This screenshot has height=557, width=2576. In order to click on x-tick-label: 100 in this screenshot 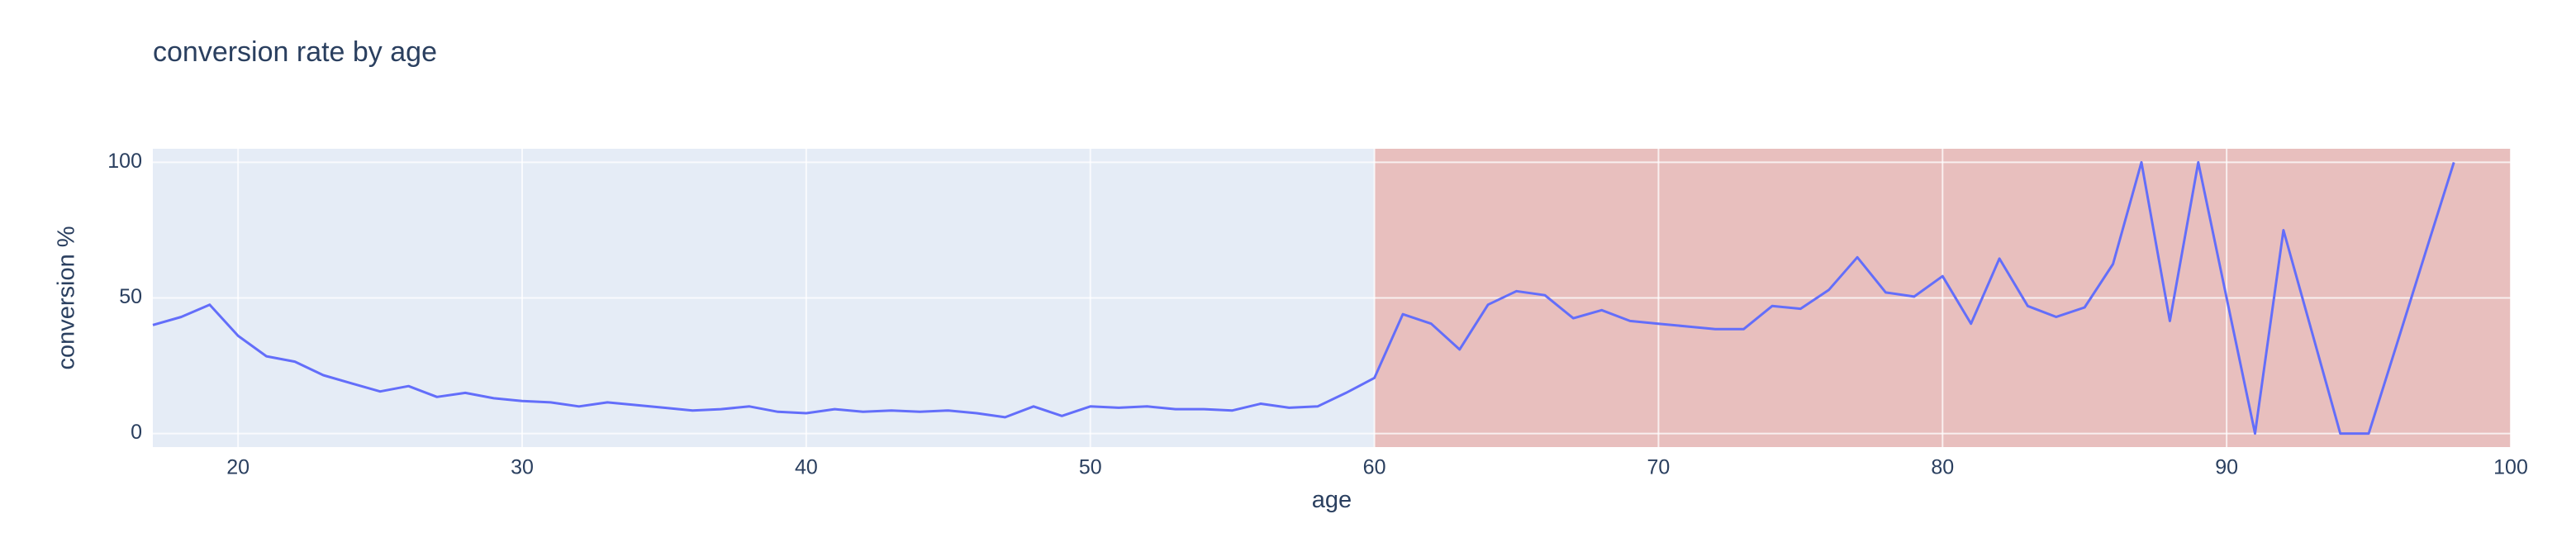, I will do `click(2510, 467)`.